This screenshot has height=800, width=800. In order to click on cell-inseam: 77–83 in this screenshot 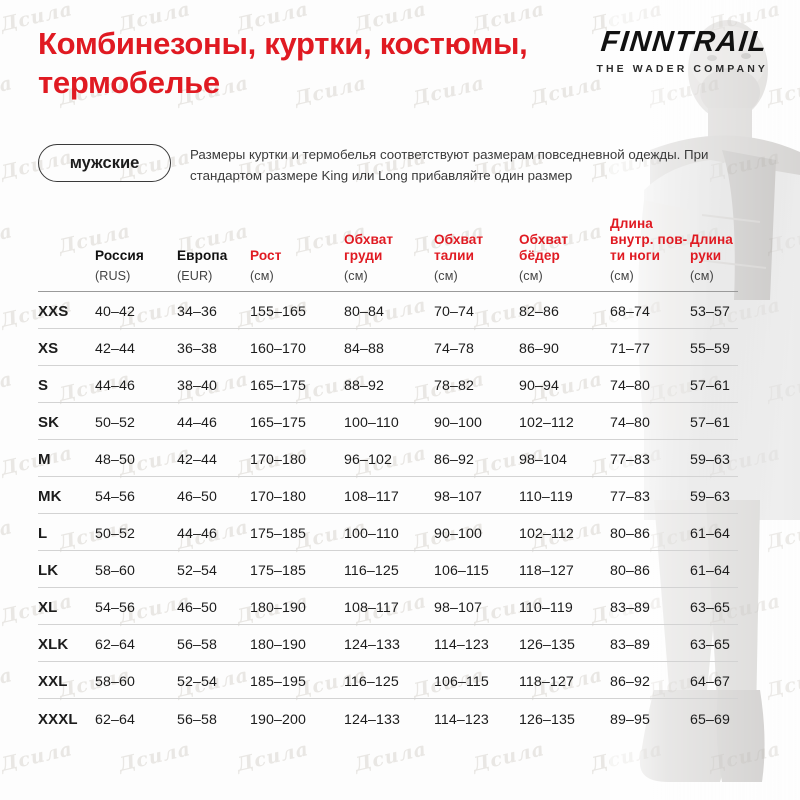, I will do `click(630, 497)`.